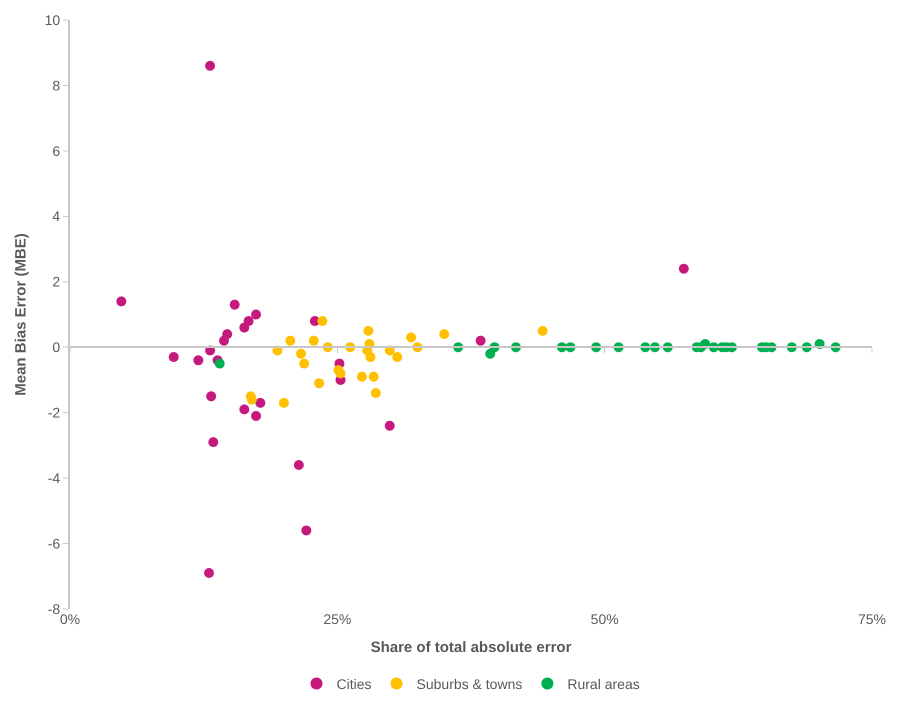  I want to click on x-tick-label: 75%, so click(872, 619).